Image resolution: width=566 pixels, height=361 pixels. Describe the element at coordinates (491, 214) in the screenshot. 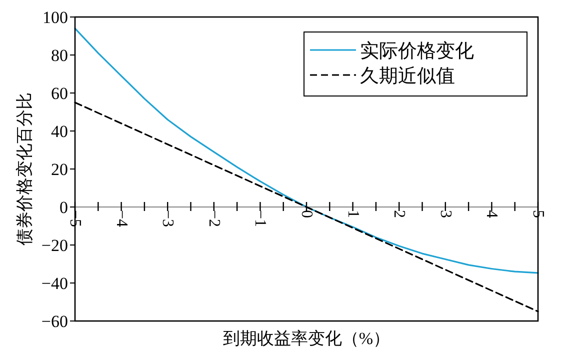

I see `x-tick-label: 4` at that location.